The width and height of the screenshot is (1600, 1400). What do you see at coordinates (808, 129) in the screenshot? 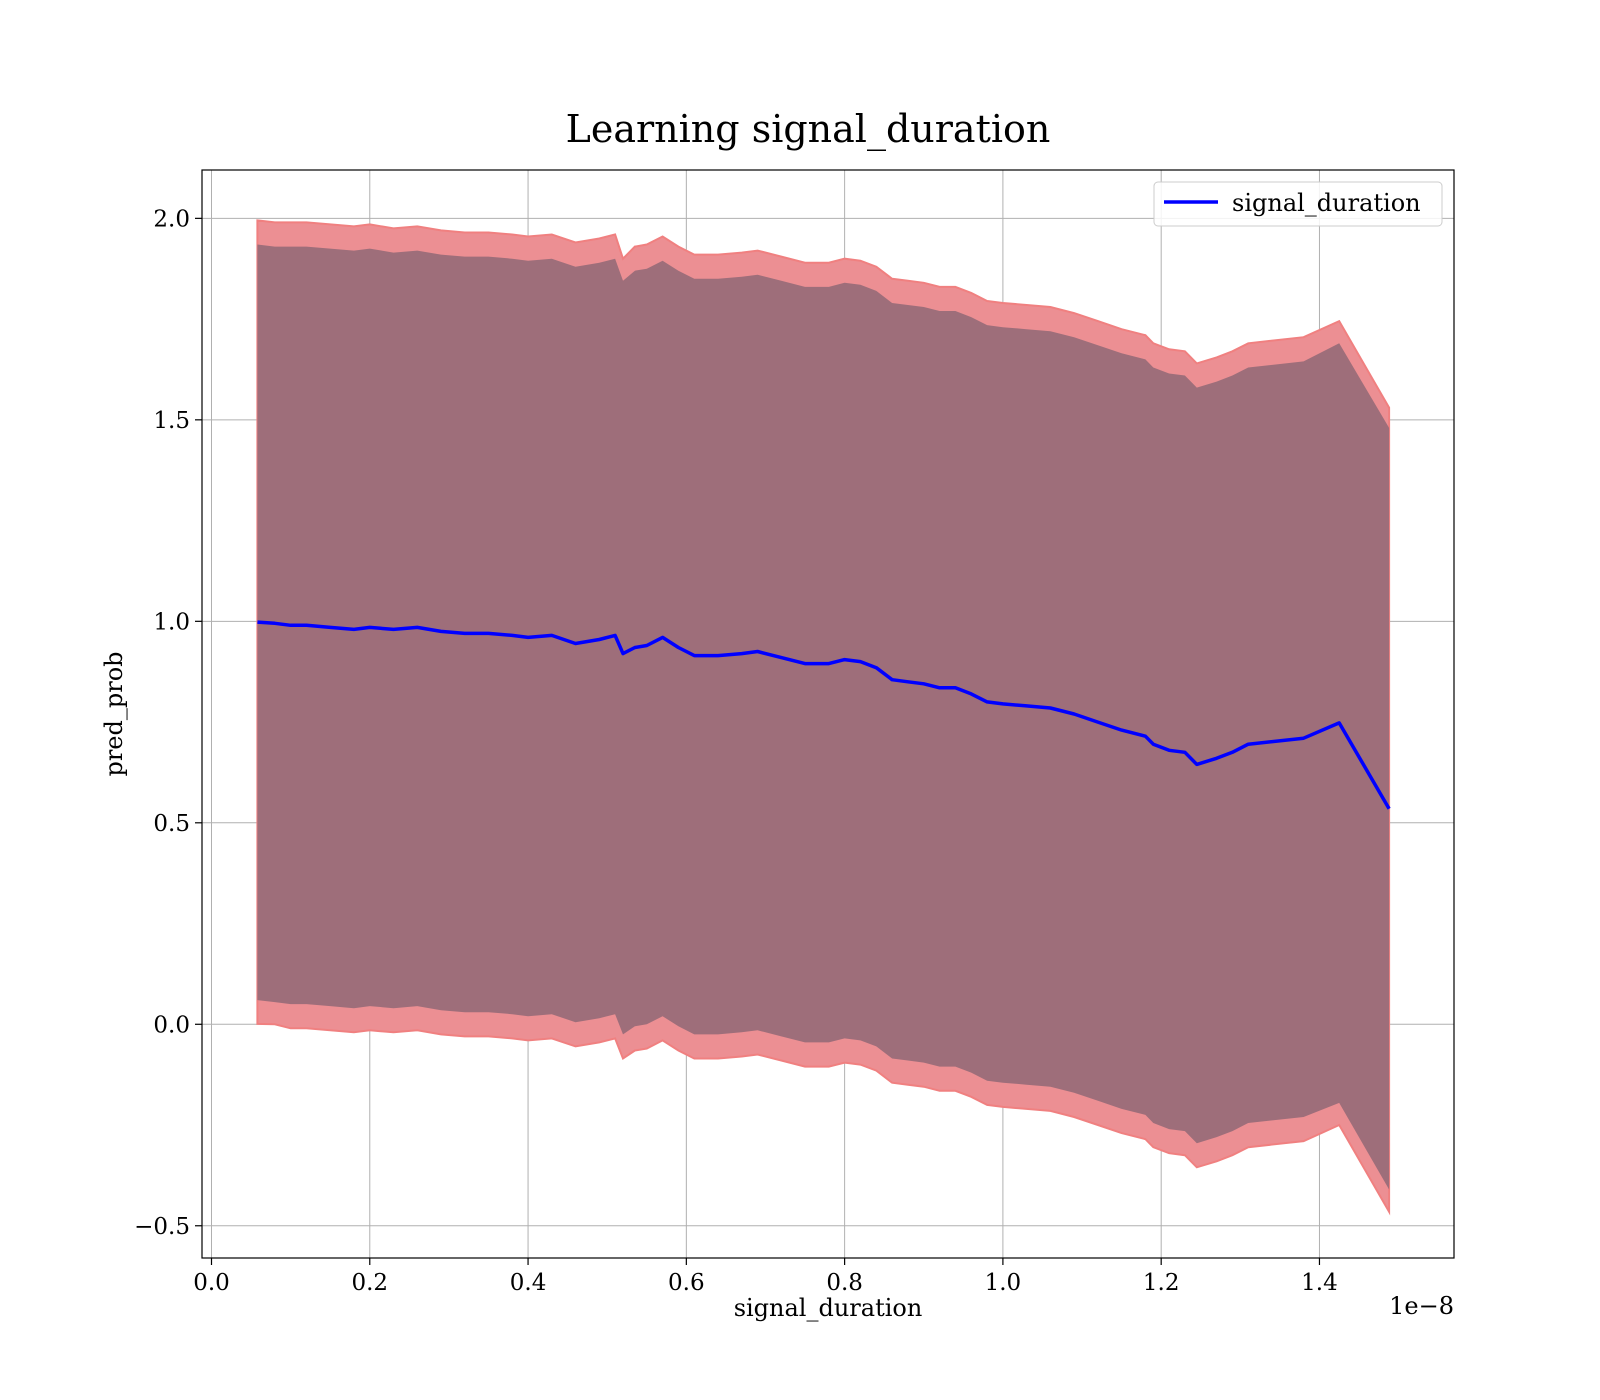
I see `chart-title: Learning signal_duration` at bounding box center [808, 129].